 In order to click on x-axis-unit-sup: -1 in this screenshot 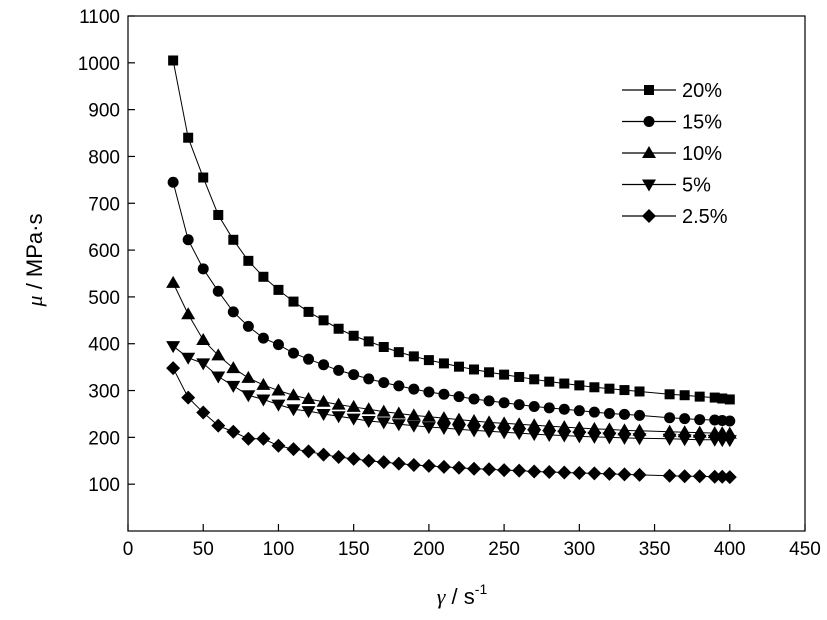, I will do `click(481, 589)`.